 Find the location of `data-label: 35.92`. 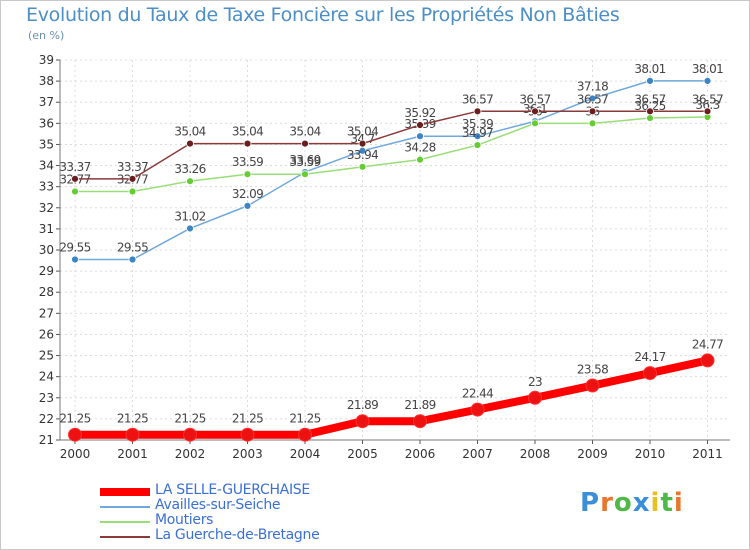

data-label: 35.92 is located at coordinates (419, 113).